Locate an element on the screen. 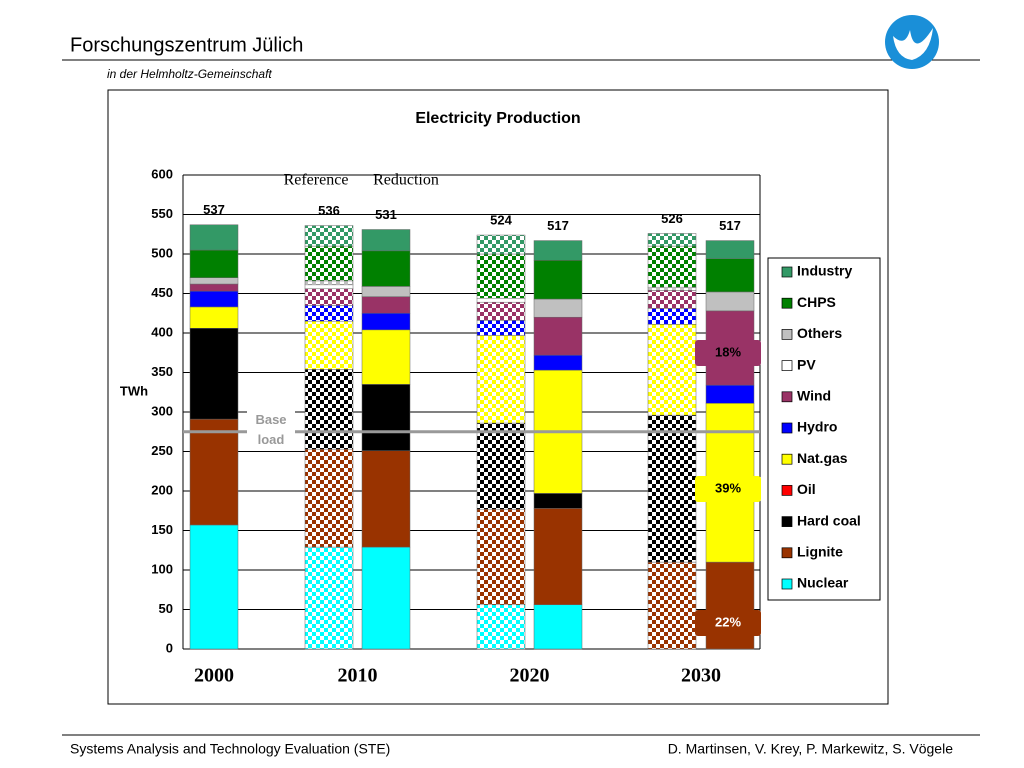 Image resolution: width=1024 pixels, height=768 pixels. annotation: Reference is located at coordinates (316, 180).